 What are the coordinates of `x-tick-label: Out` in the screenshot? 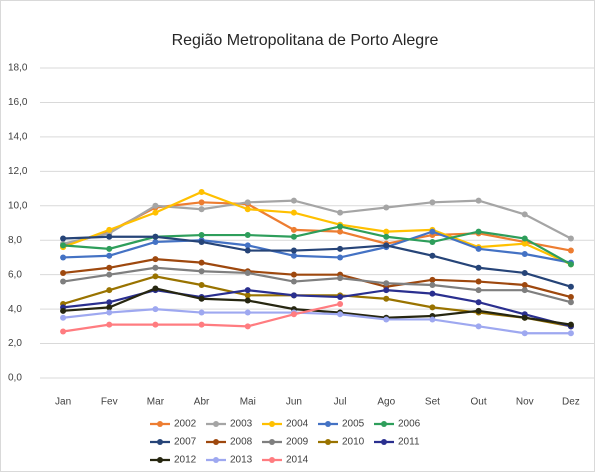 It's located at (479, 402).